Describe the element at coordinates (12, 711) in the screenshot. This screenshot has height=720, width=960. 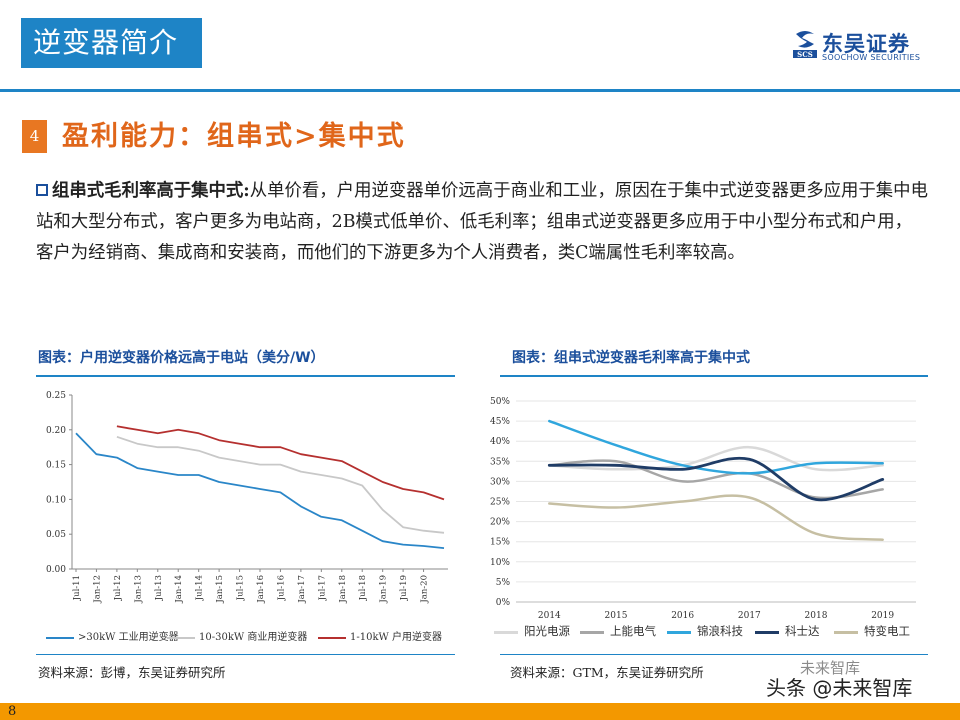
I see `page-number: 8` at that location.